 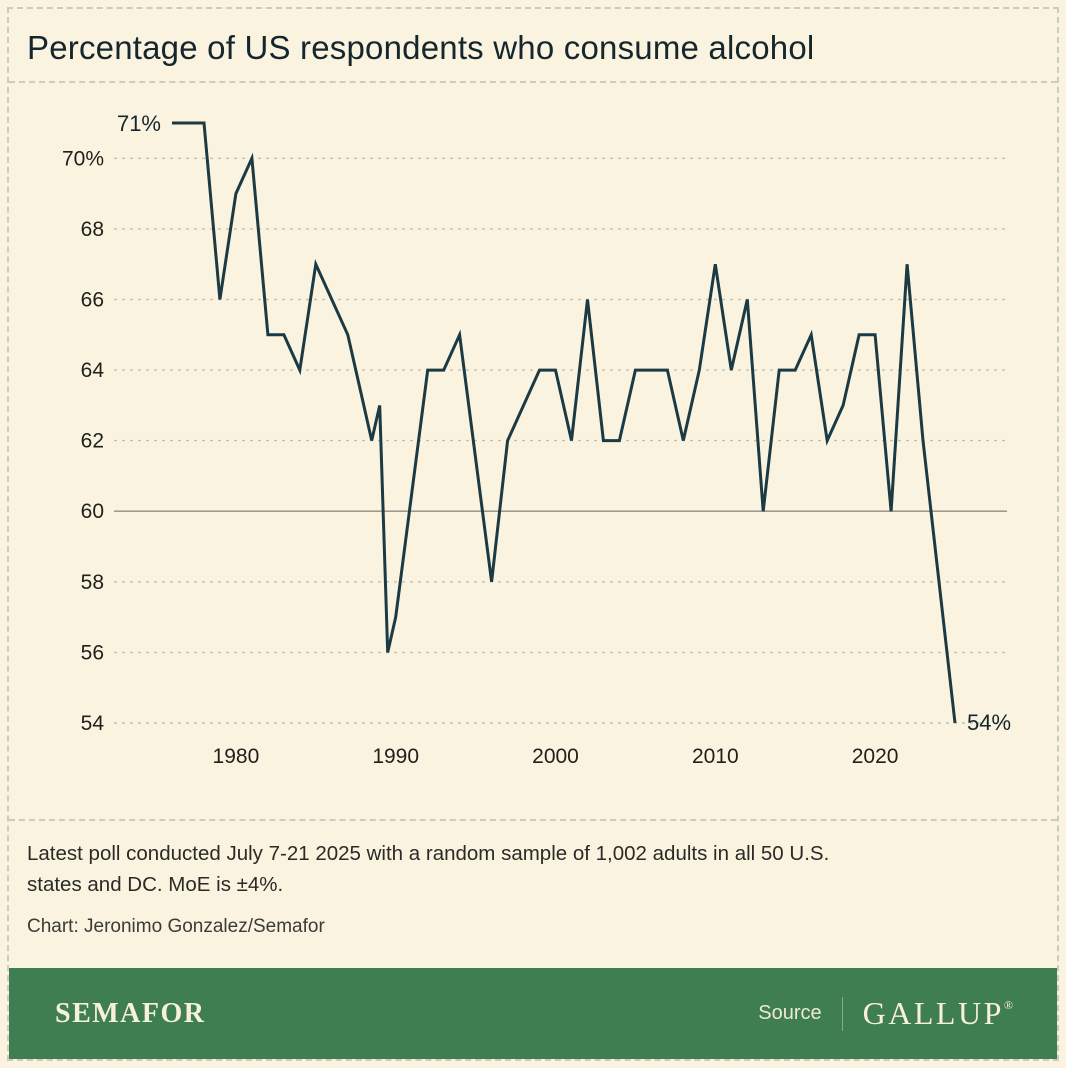 I want to click on svg-text: 1990, so click(x=395, y=756).